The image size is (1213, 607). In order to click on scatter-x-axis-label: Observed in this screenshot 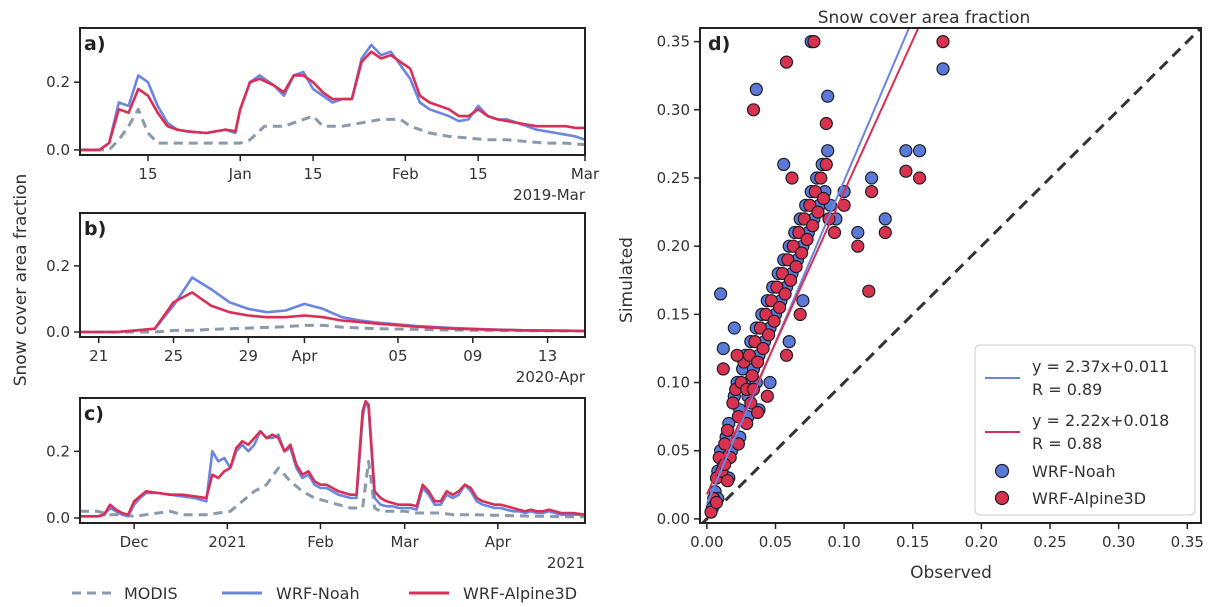, I will do `click(951, 573)`.